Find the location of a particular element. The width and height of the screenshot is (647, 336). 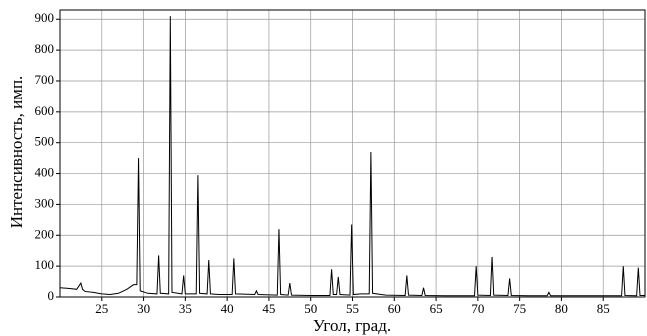

x-tick-label: 45 is located at coordinates (268, 308).